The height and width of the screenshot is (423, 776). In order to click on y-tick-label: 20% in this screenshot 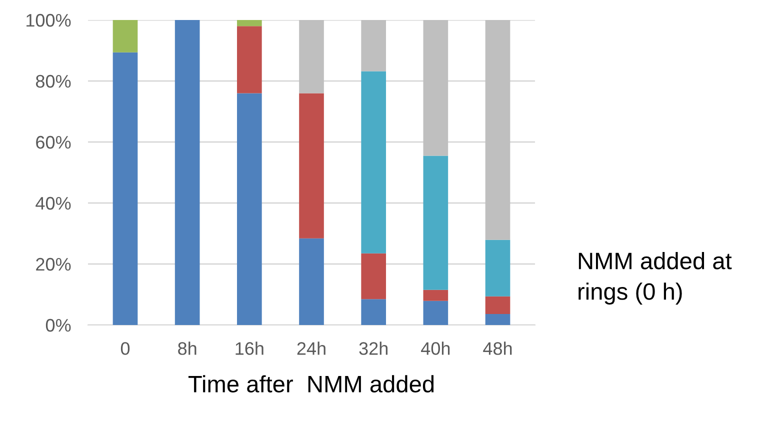, I will do `click(53, 264)`.